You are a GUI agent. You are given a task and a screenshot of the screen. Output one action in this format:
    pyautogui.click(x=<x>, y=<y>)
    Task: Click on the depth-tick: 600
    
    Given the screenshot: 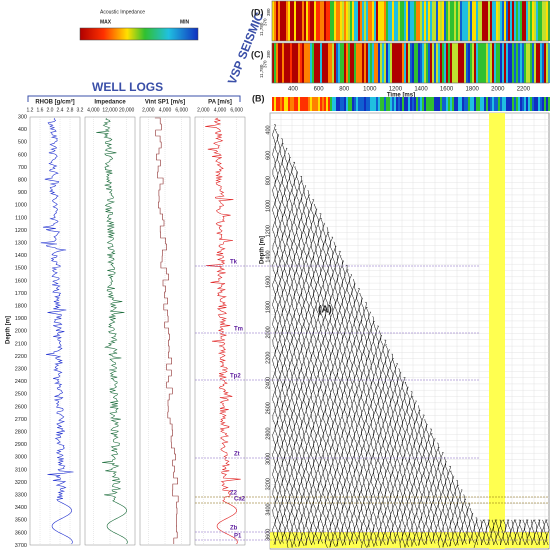 What is the action you would take?
    pyautogui.click(x=22, y=155)
    